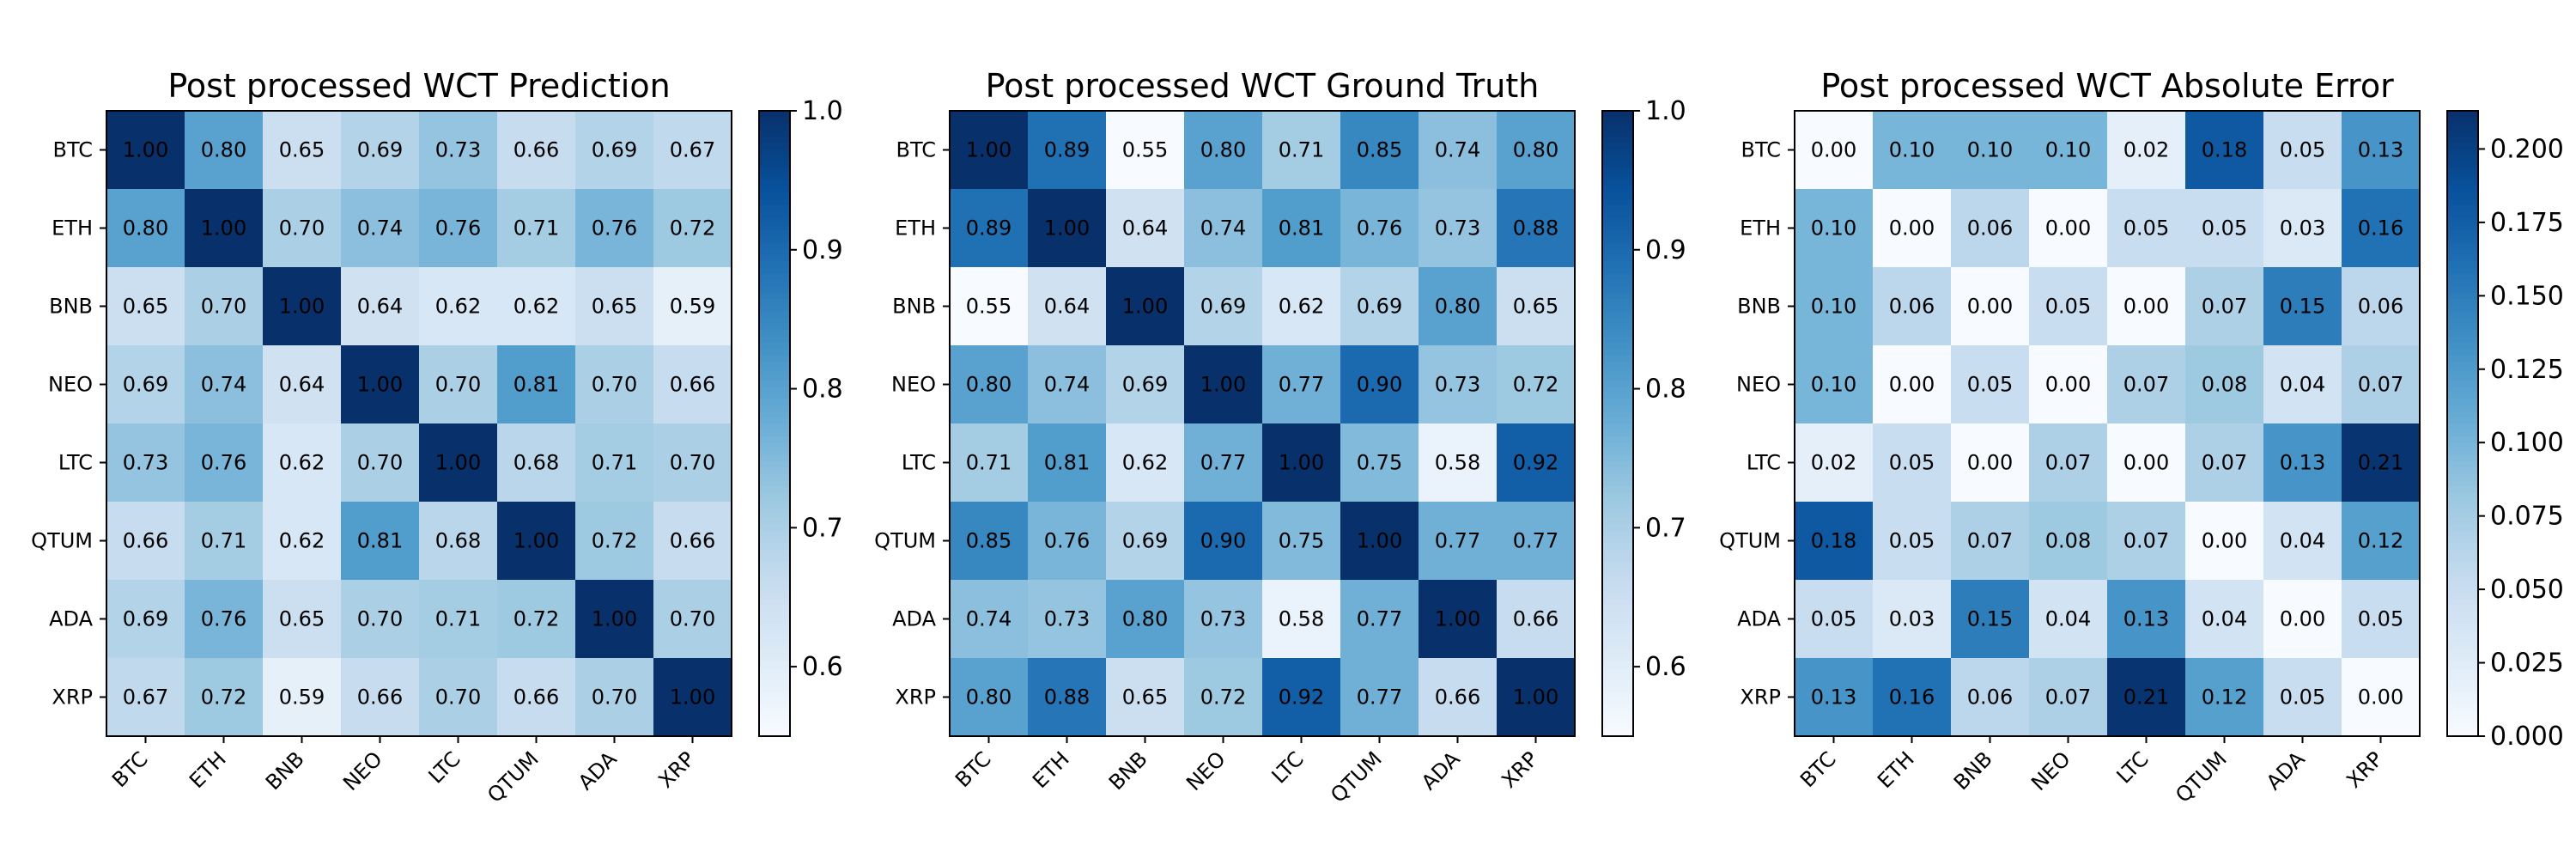 The height and width of the screenshot is (859, 2576). I want to click on column-label: ETH, so click(1896, 770).